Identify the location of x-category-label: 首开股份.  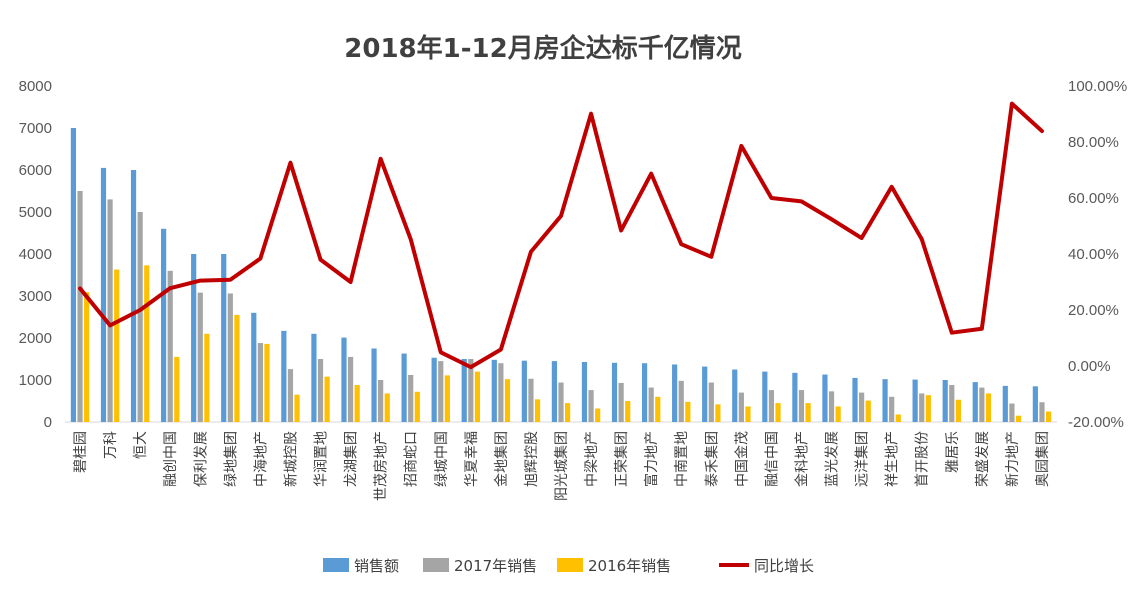
(923, 459).